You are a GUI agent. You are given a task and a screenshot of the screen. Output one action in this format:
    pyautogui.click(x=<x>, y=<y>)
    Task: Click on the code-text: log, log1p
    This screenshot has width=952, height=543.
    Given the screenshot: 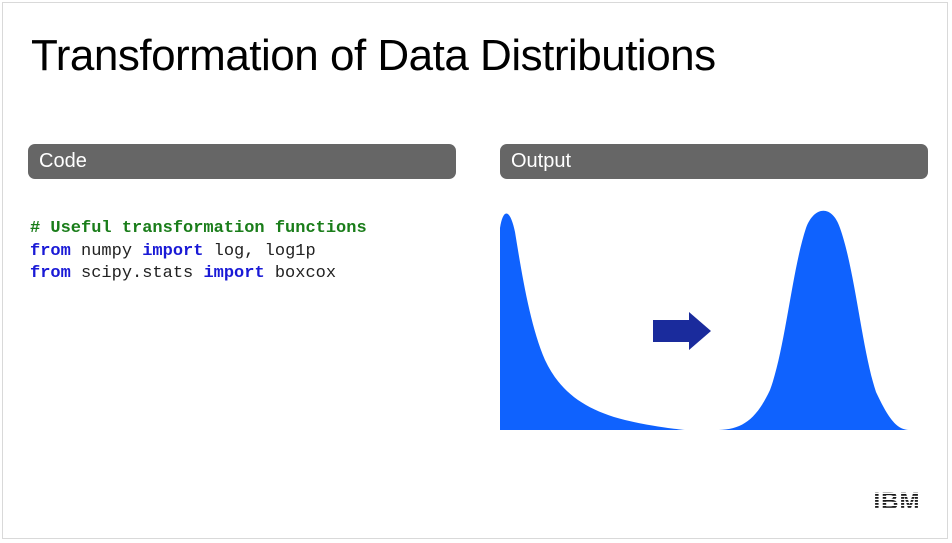 What is the action you would take?
    pyautogui.click(x=259, y=251)
    